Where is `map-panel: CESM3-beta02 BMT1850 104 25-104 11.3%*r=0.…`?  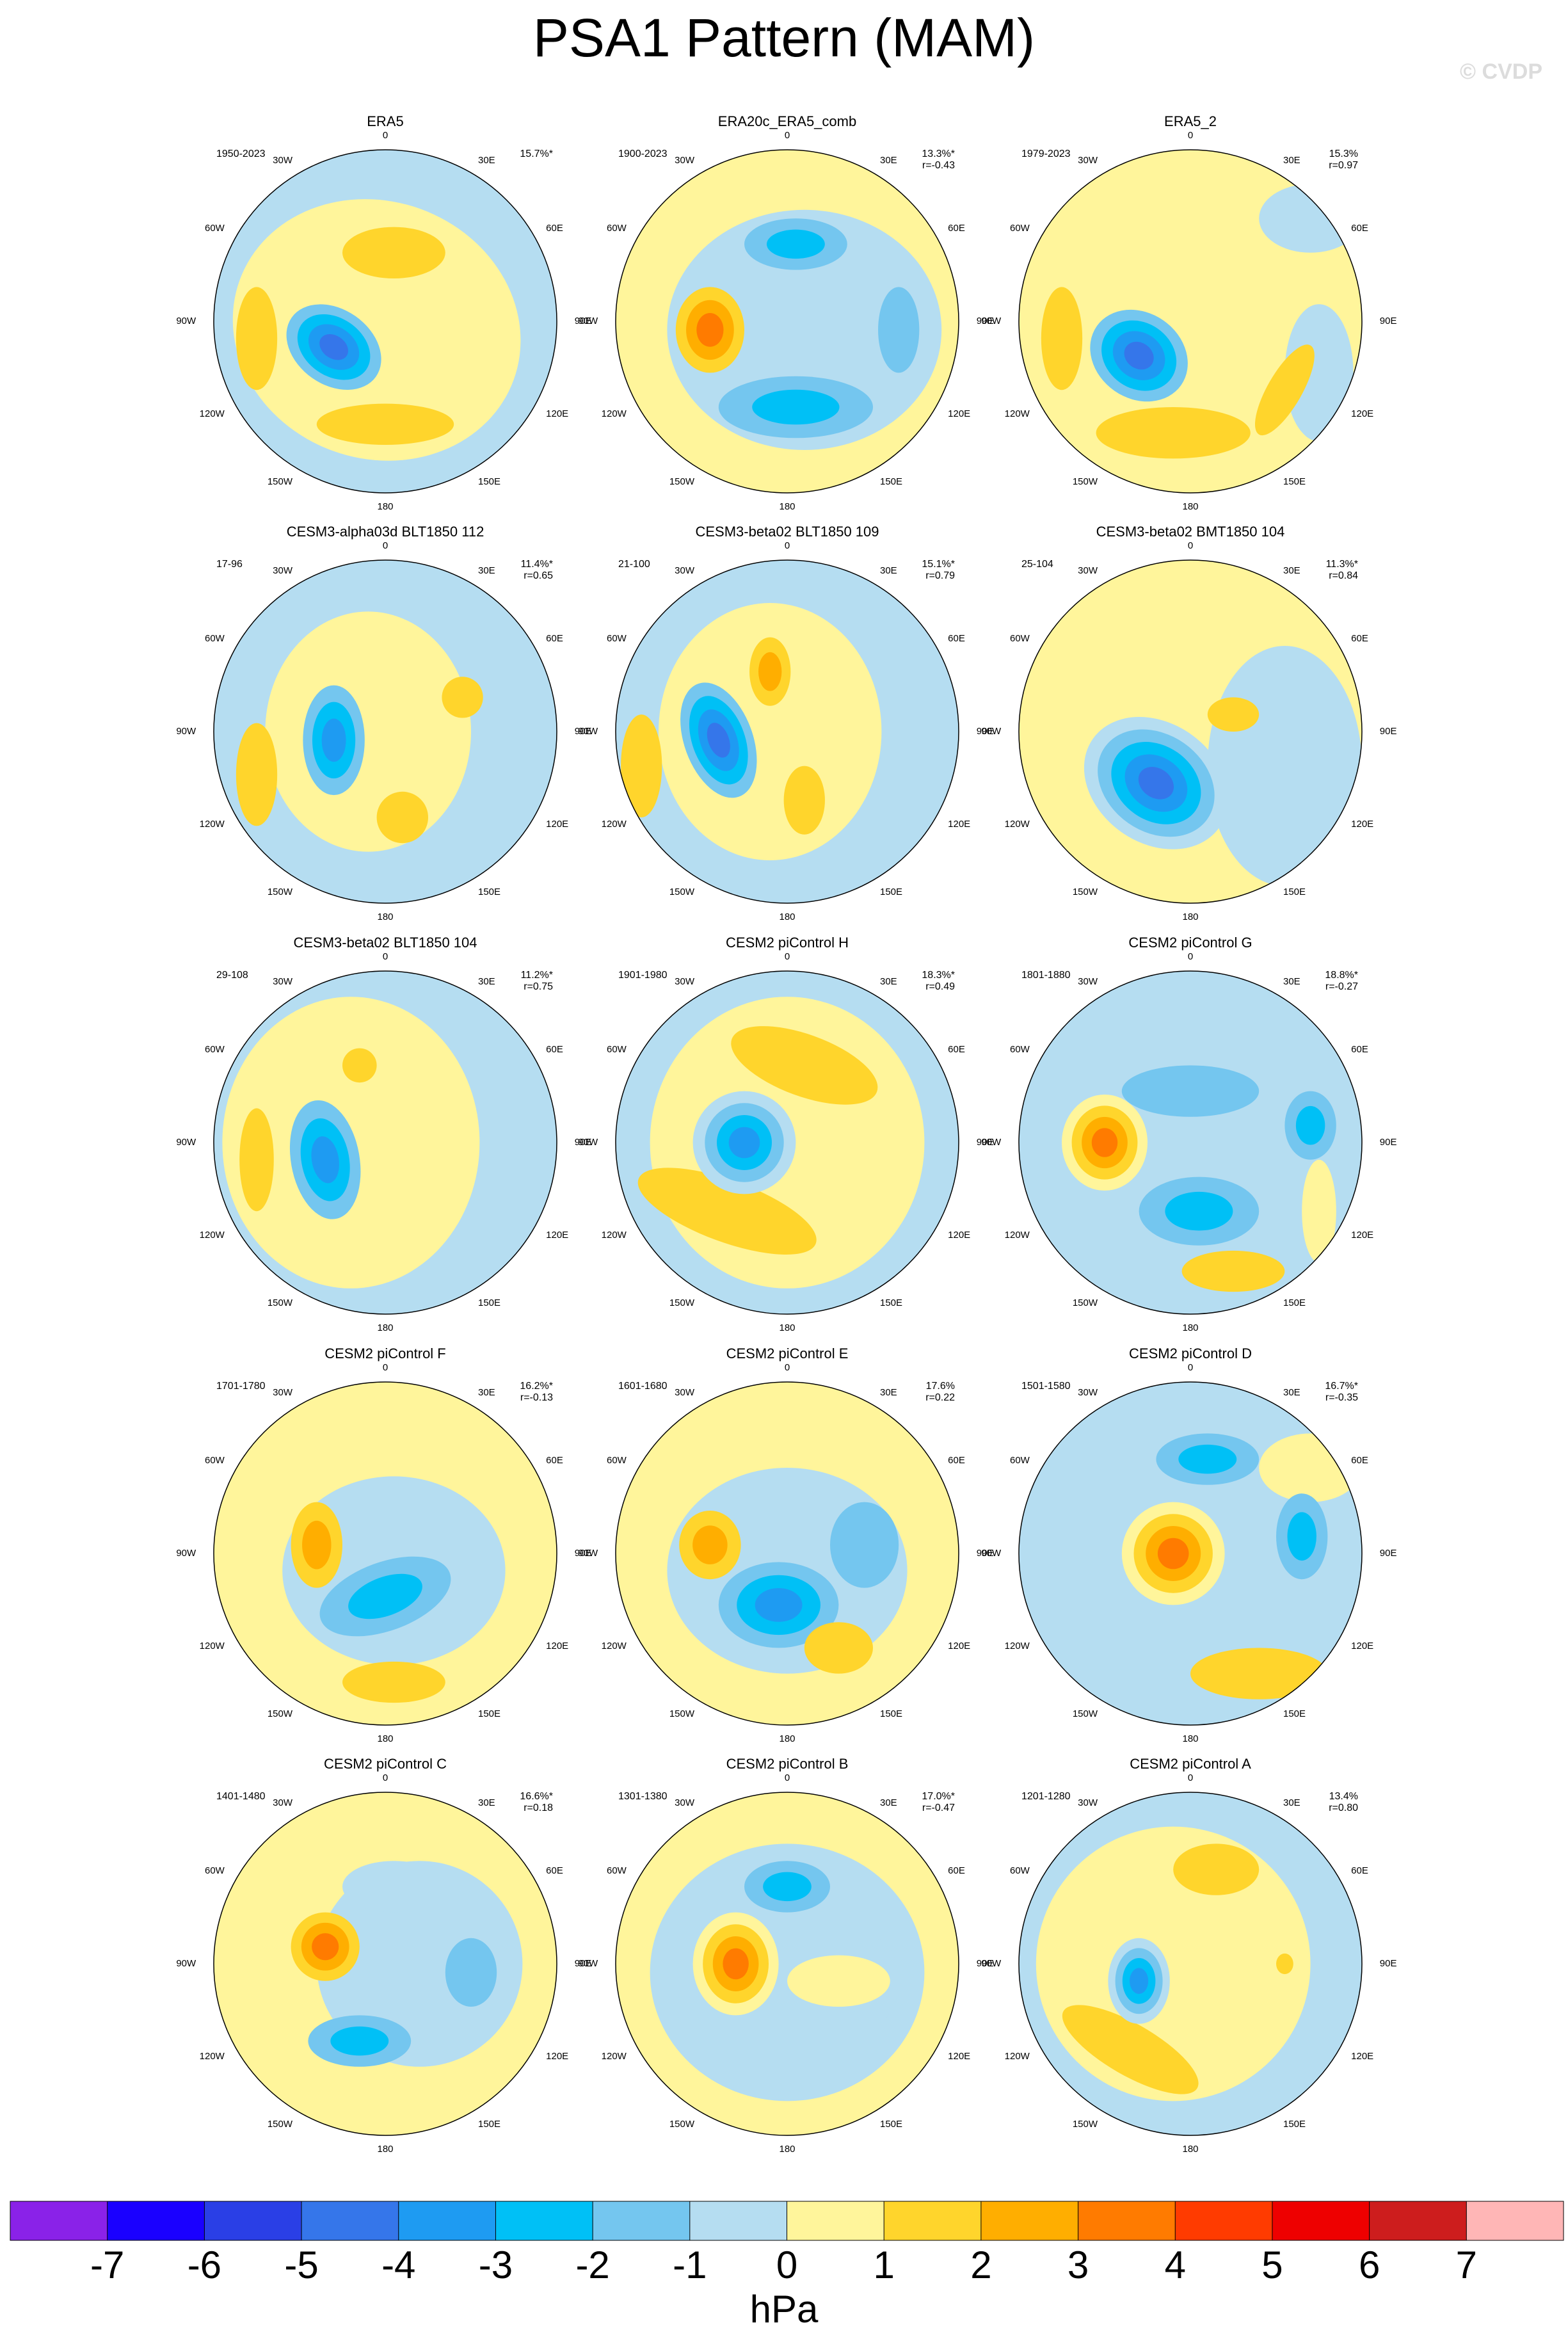
map-panel: CESM3-beta02 BMT1850 104 25-104 11.3%*r=0.… is located at coordinates (1188, 723).